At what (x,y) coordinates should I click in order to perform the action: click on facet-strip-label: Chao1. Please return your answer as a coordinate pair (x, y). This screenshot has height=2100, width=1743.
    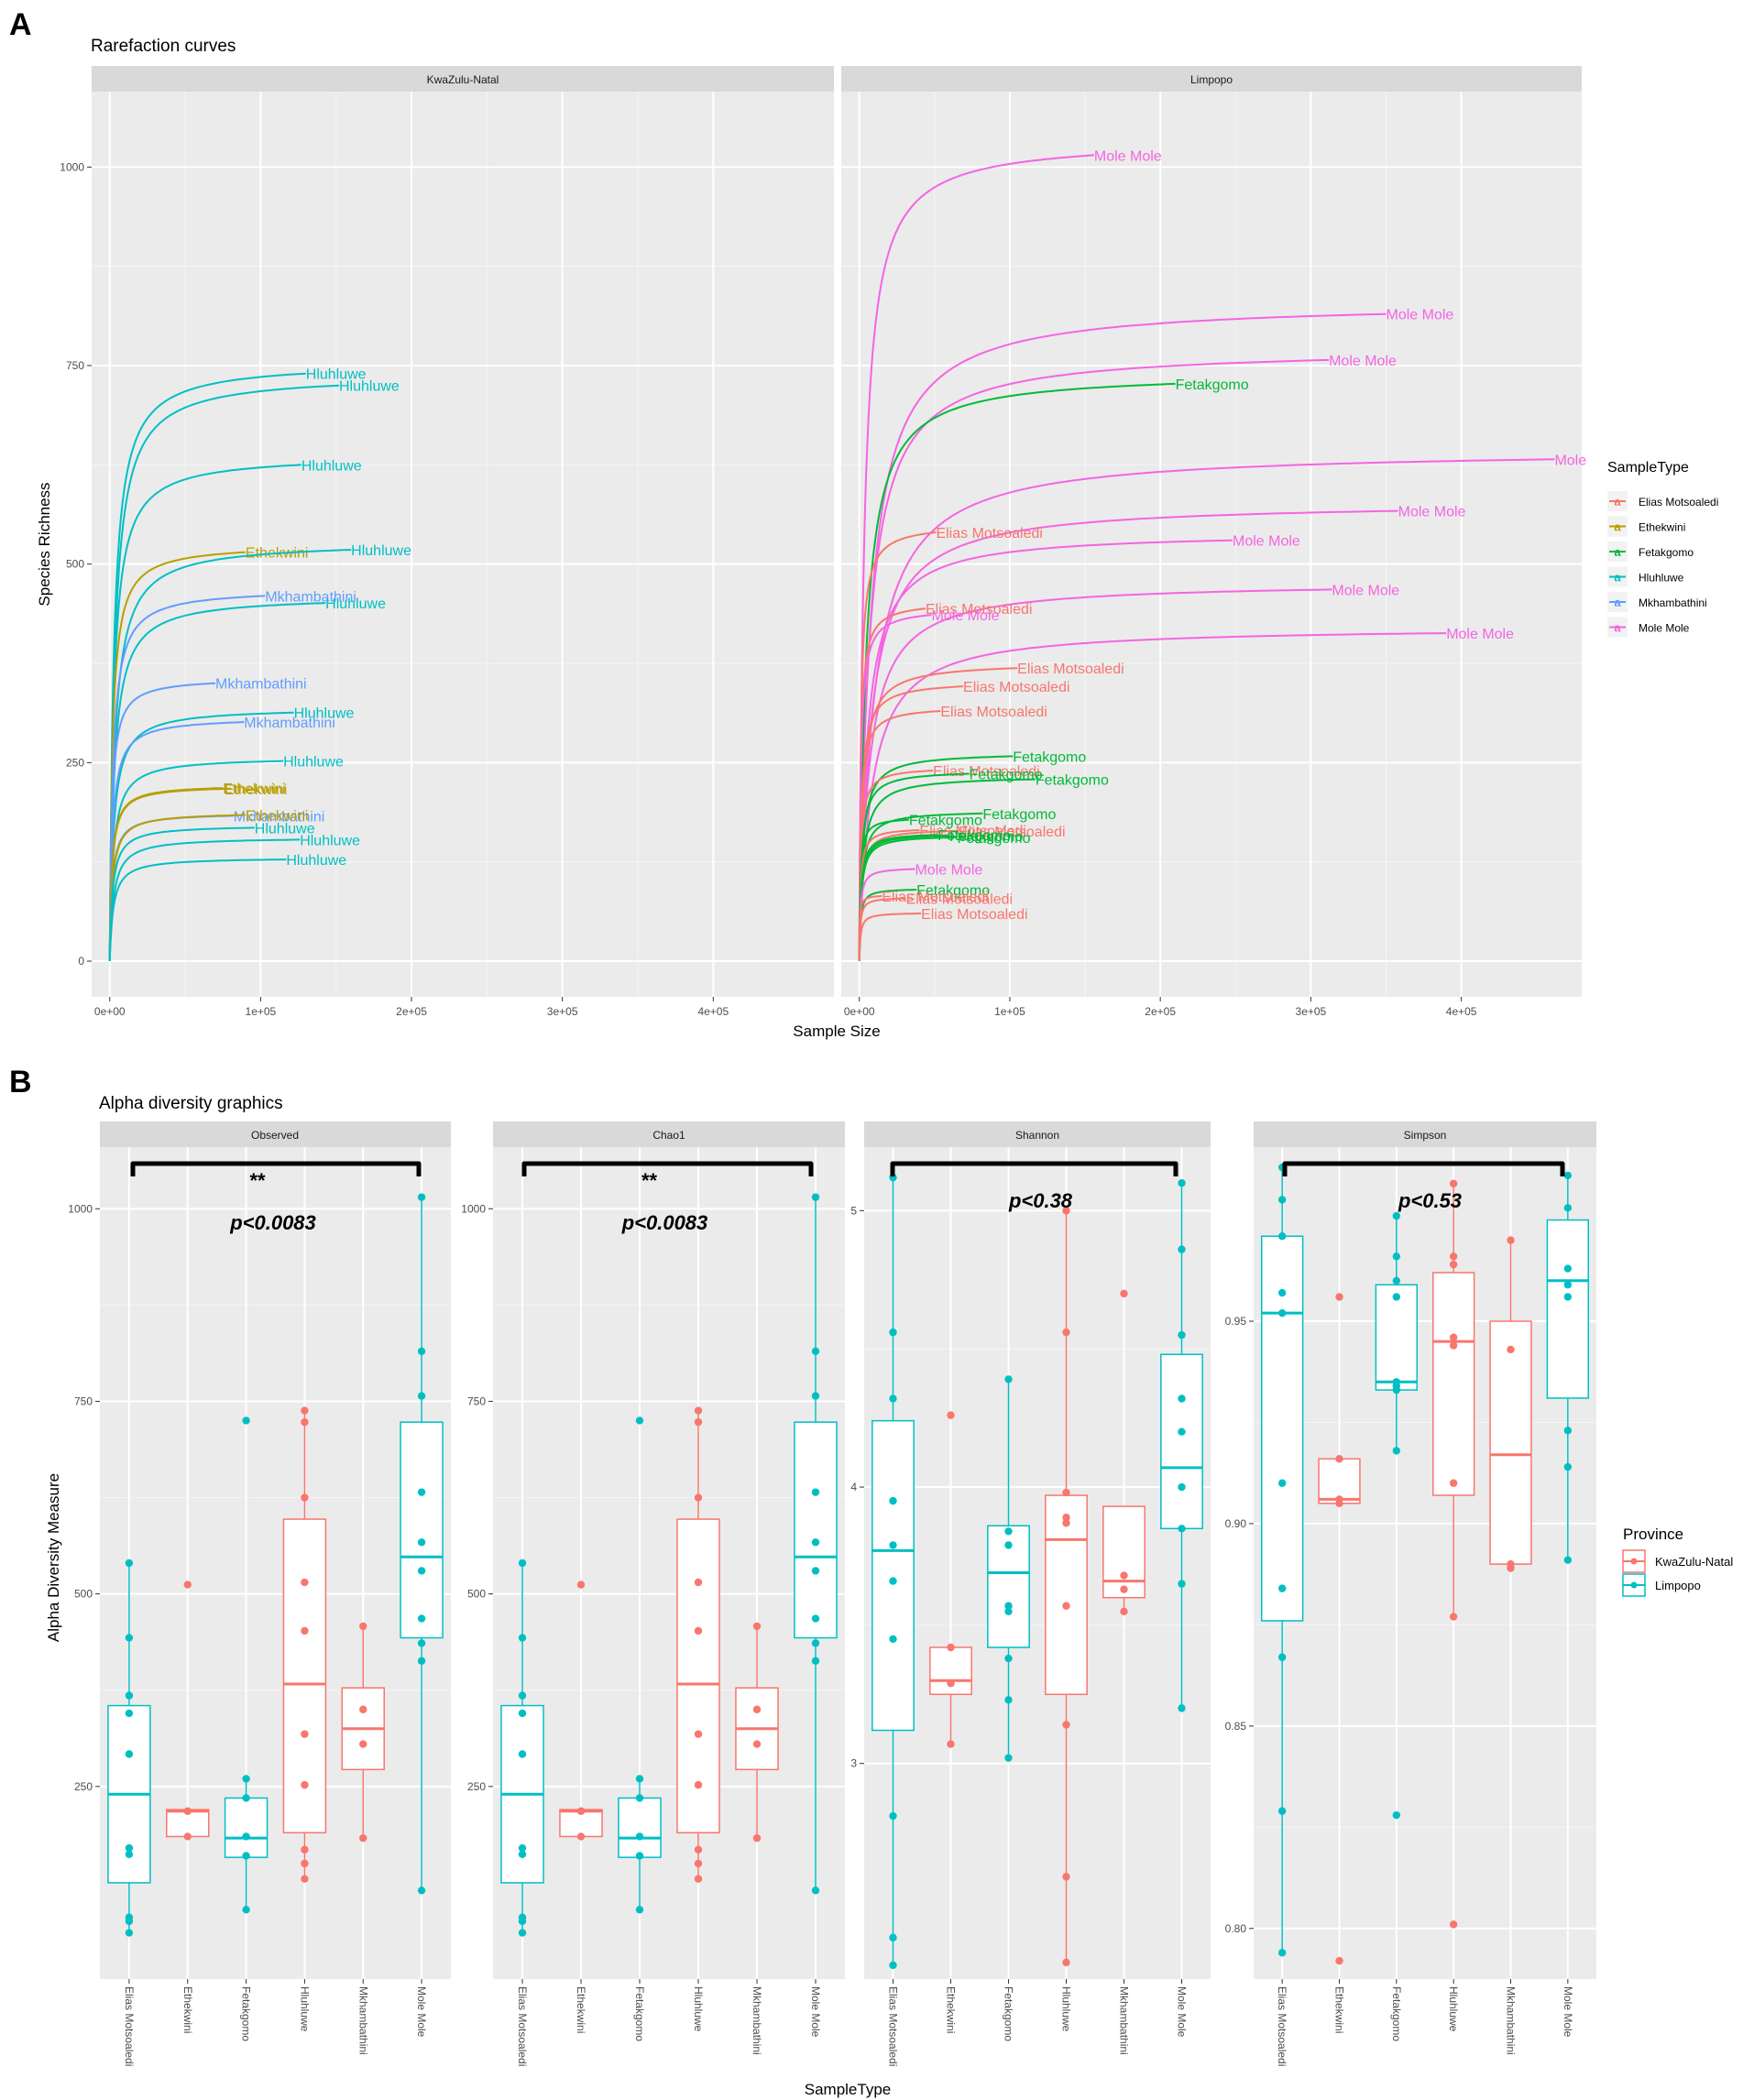
    Looking at the image, I should click on (668, 1135).